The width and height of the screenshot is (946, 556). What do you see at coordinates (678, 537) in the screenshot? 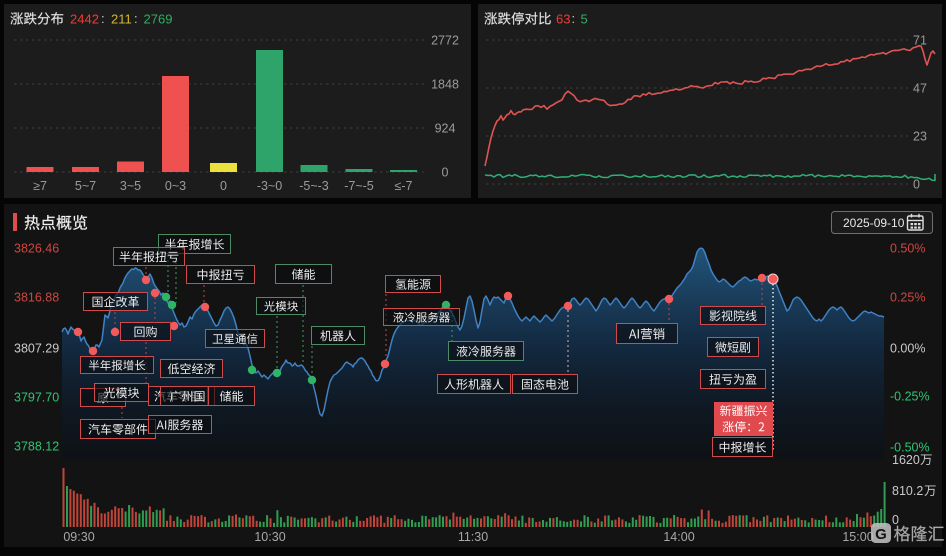
I see `svg-text: 14:00` at bounding box center [678, 537].